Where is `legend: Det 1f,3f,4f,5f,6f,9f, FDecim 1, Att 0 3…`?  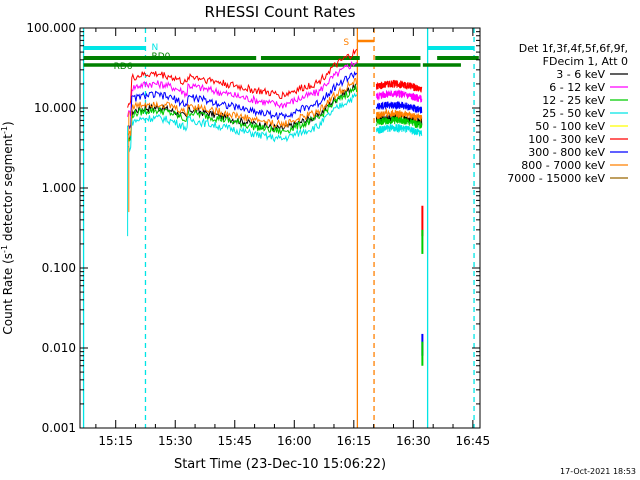
legend: Det 1f,3f,4f,5f,6f,9f, FDecim 1, Att 0 3… is located at coordinates (567, 113).